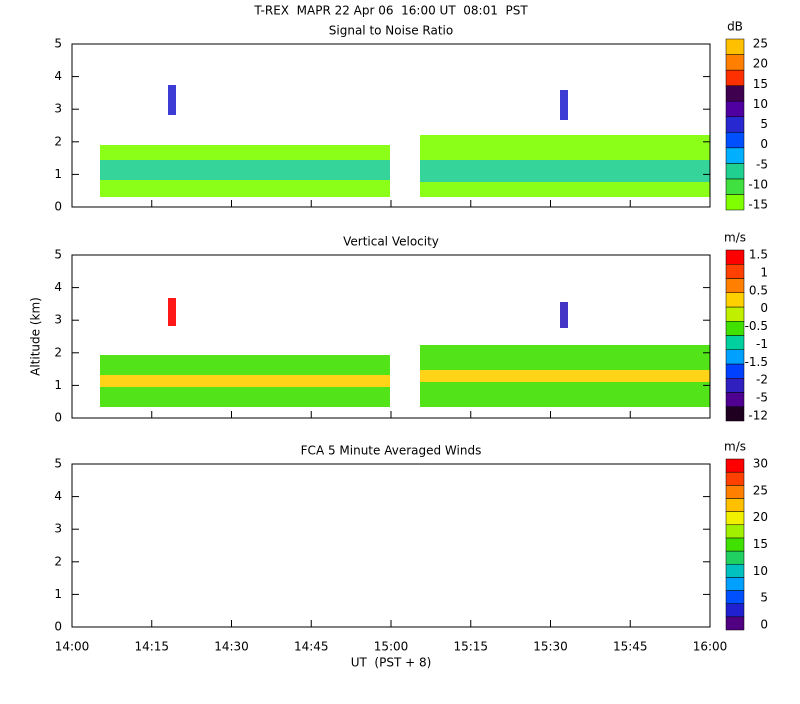 The image size is (800, 704). I want to click on panel-title: Signal to Noise Ratio, so click(391, 31).